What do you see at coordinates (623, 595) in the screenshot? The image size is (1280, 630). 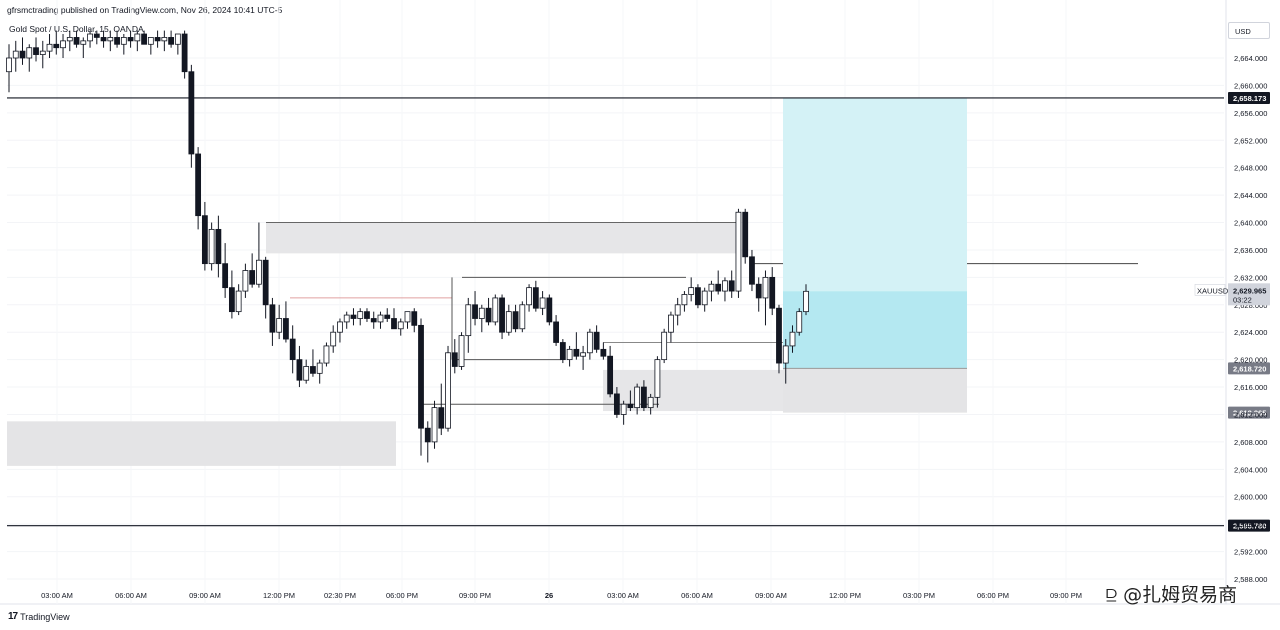 I see `time-tick-label: 03:00 AM` at bounding box center [623, 595].